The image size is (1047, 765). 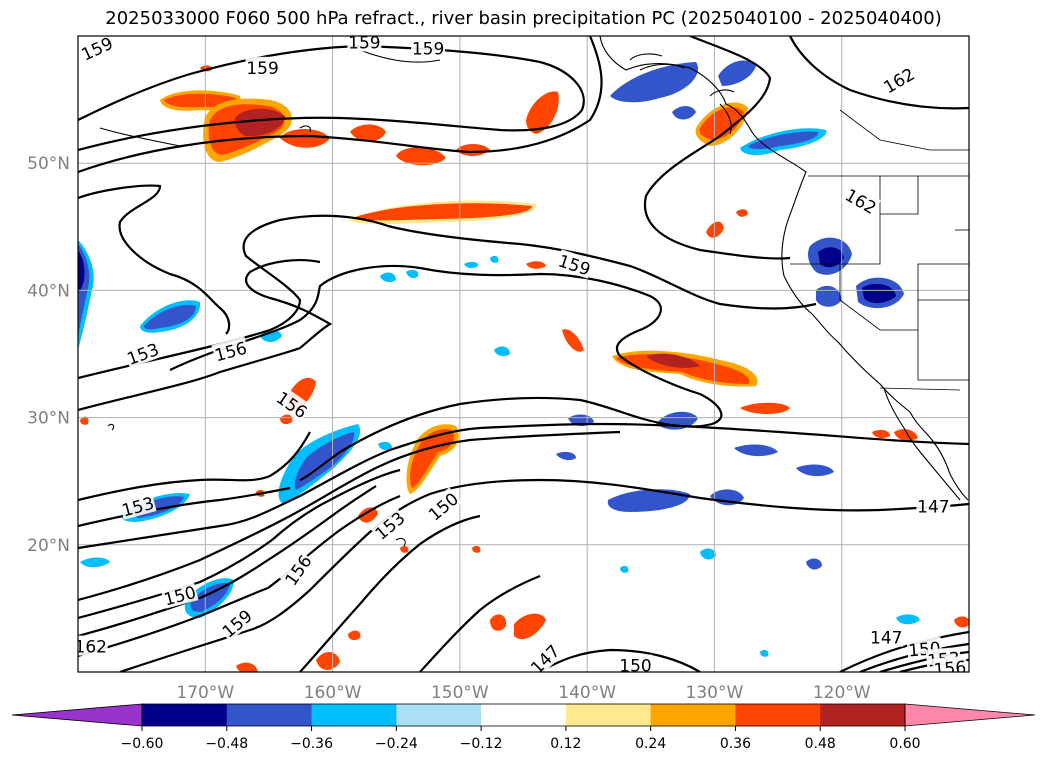 I want to click on colorbar-extend-low, so click(x=77, y=715).